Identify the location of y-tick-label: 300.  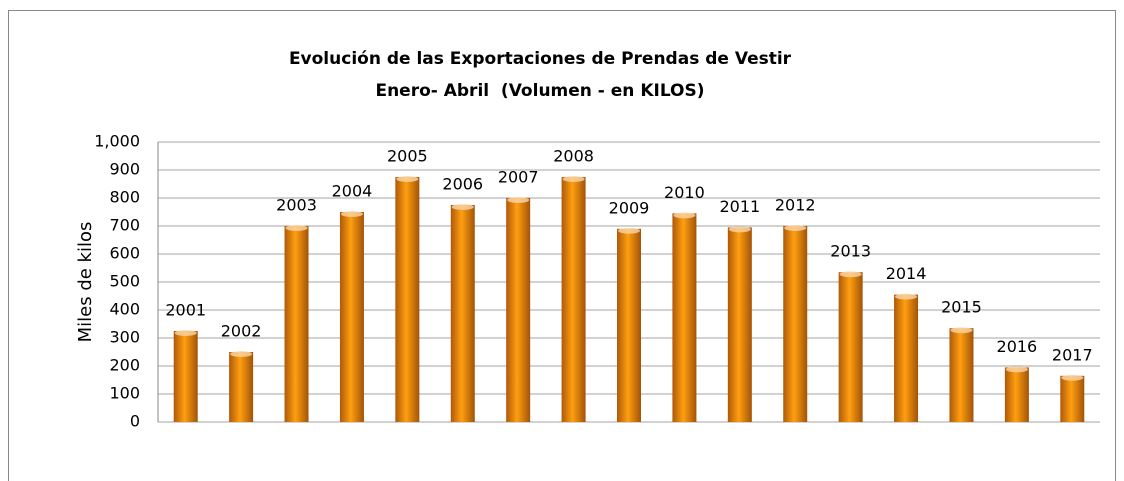
(124, 337).